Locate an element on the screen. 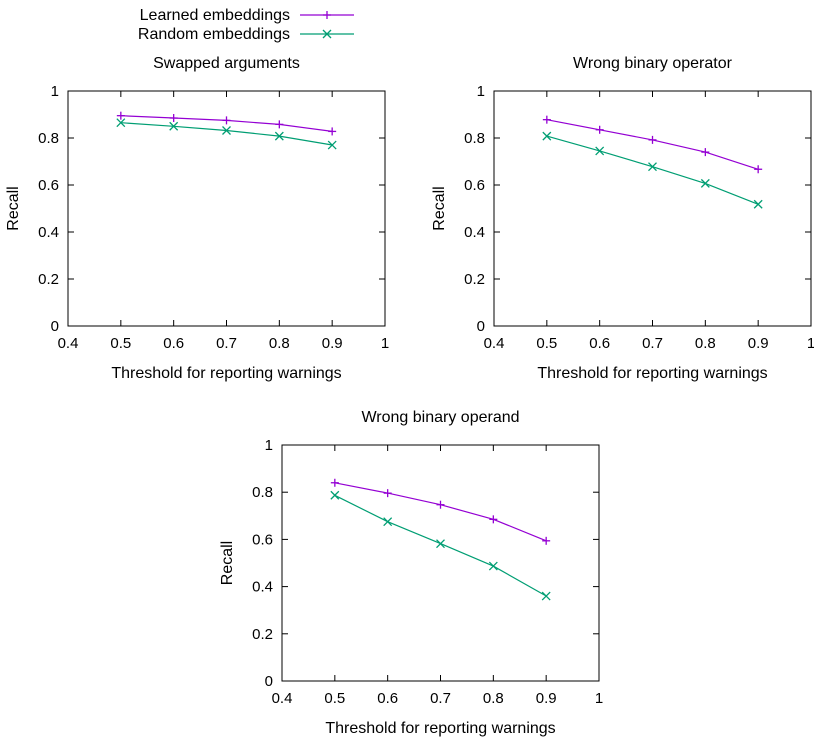 This screenshot has height=747, width=814. chart-title: Swapped arguments is located at coordinates (226, 63).